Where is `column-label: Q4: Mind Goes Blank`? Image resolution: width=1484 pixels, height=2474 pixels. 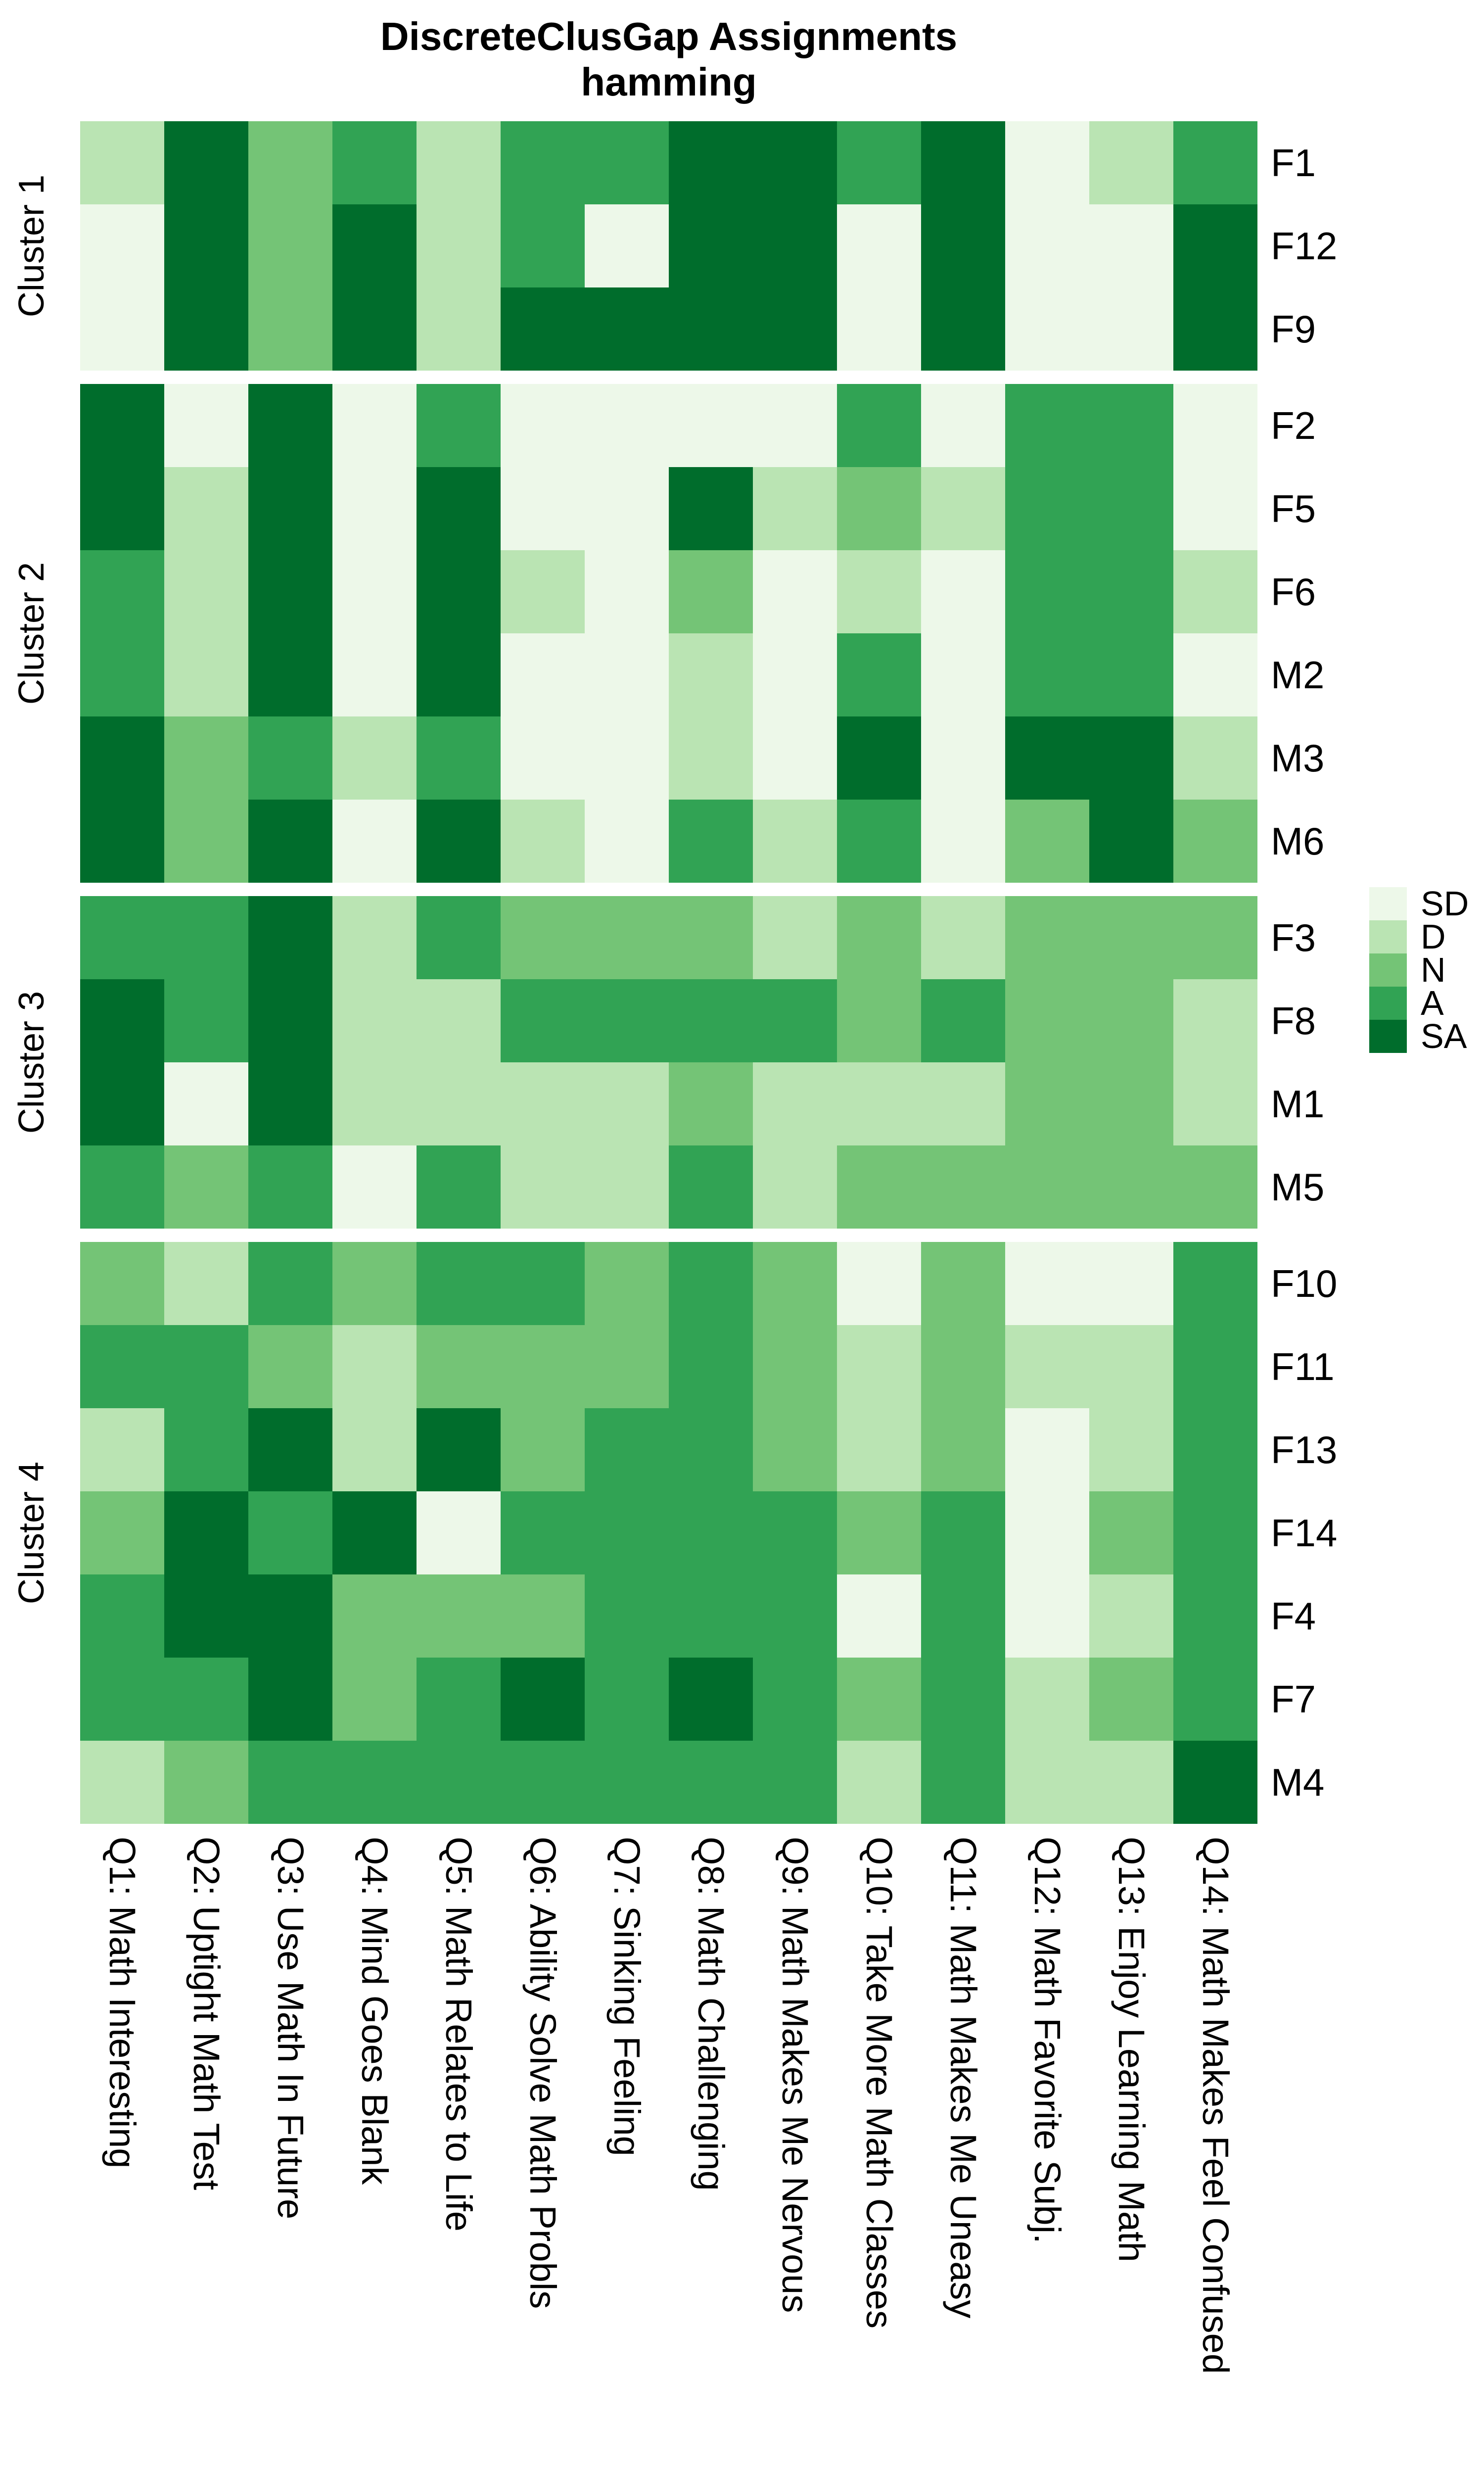
column-label: Q4: Mind Goes Blank is located at coordinates (374, 2011).